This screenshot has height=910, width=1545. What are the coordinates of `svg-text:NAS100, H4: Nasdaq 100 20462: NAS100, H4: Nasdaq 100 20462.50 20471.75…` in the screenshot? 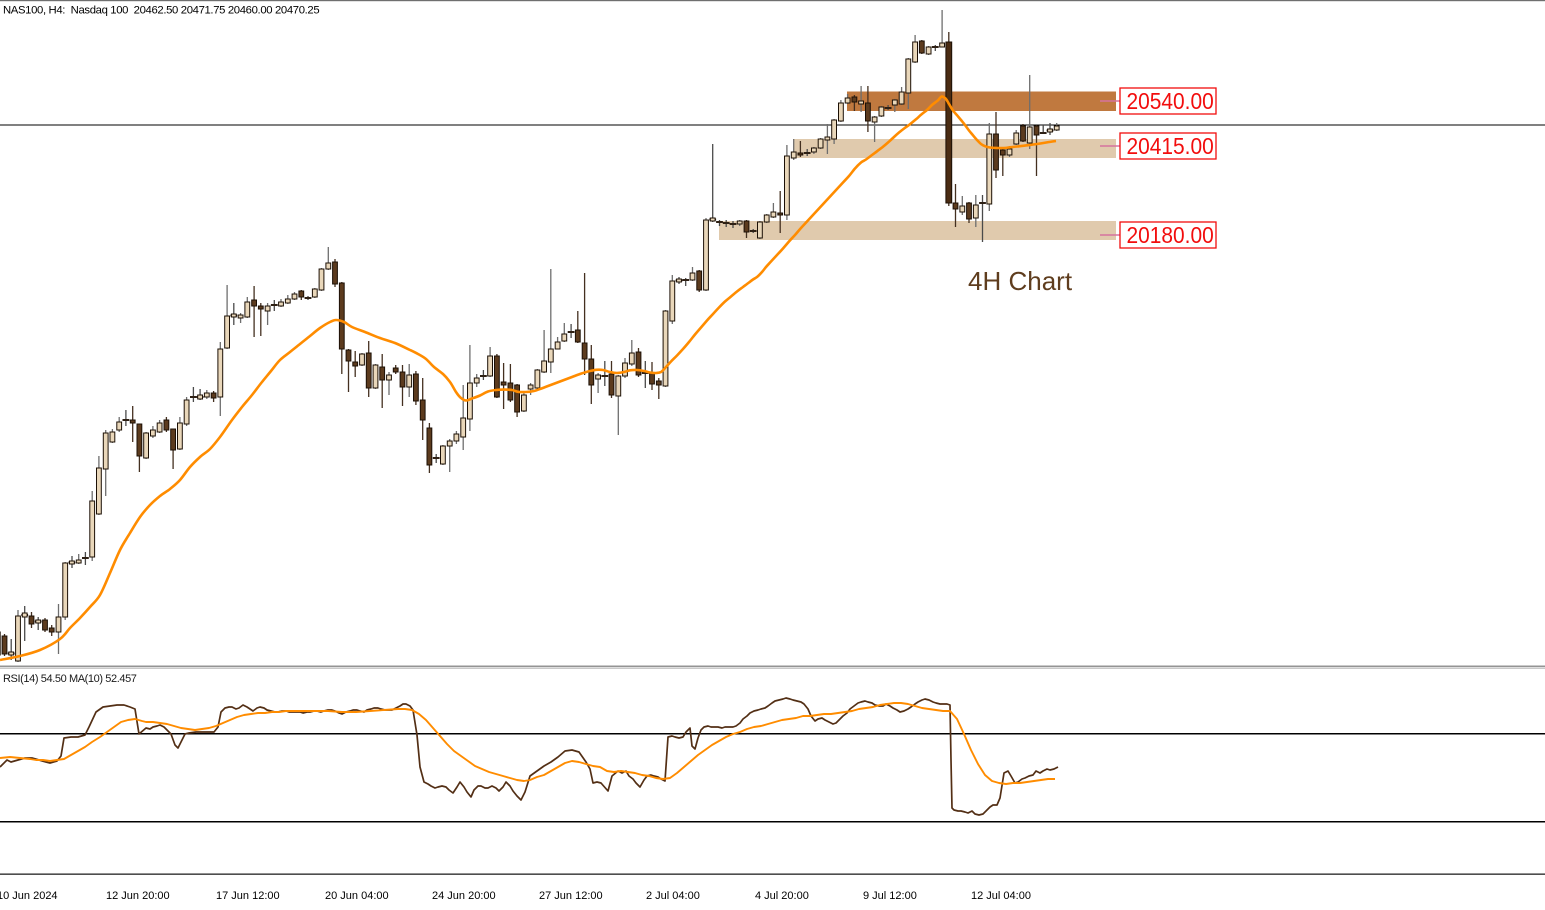 It's located at (161, 11).